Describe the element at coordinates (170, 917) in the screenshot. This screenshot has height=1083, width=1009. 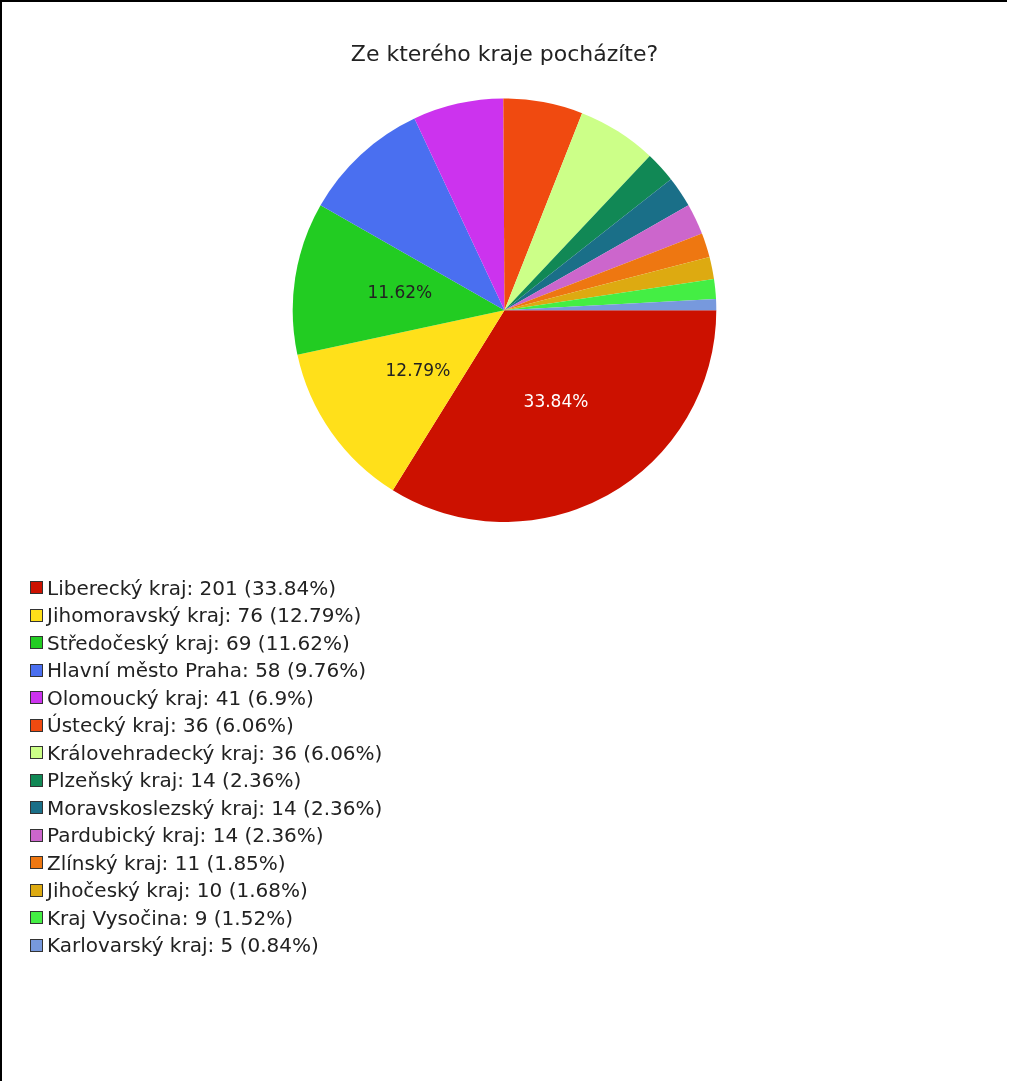
I see `legend-label: Kraj Vysočina: 9 (1.52%)` at that location.